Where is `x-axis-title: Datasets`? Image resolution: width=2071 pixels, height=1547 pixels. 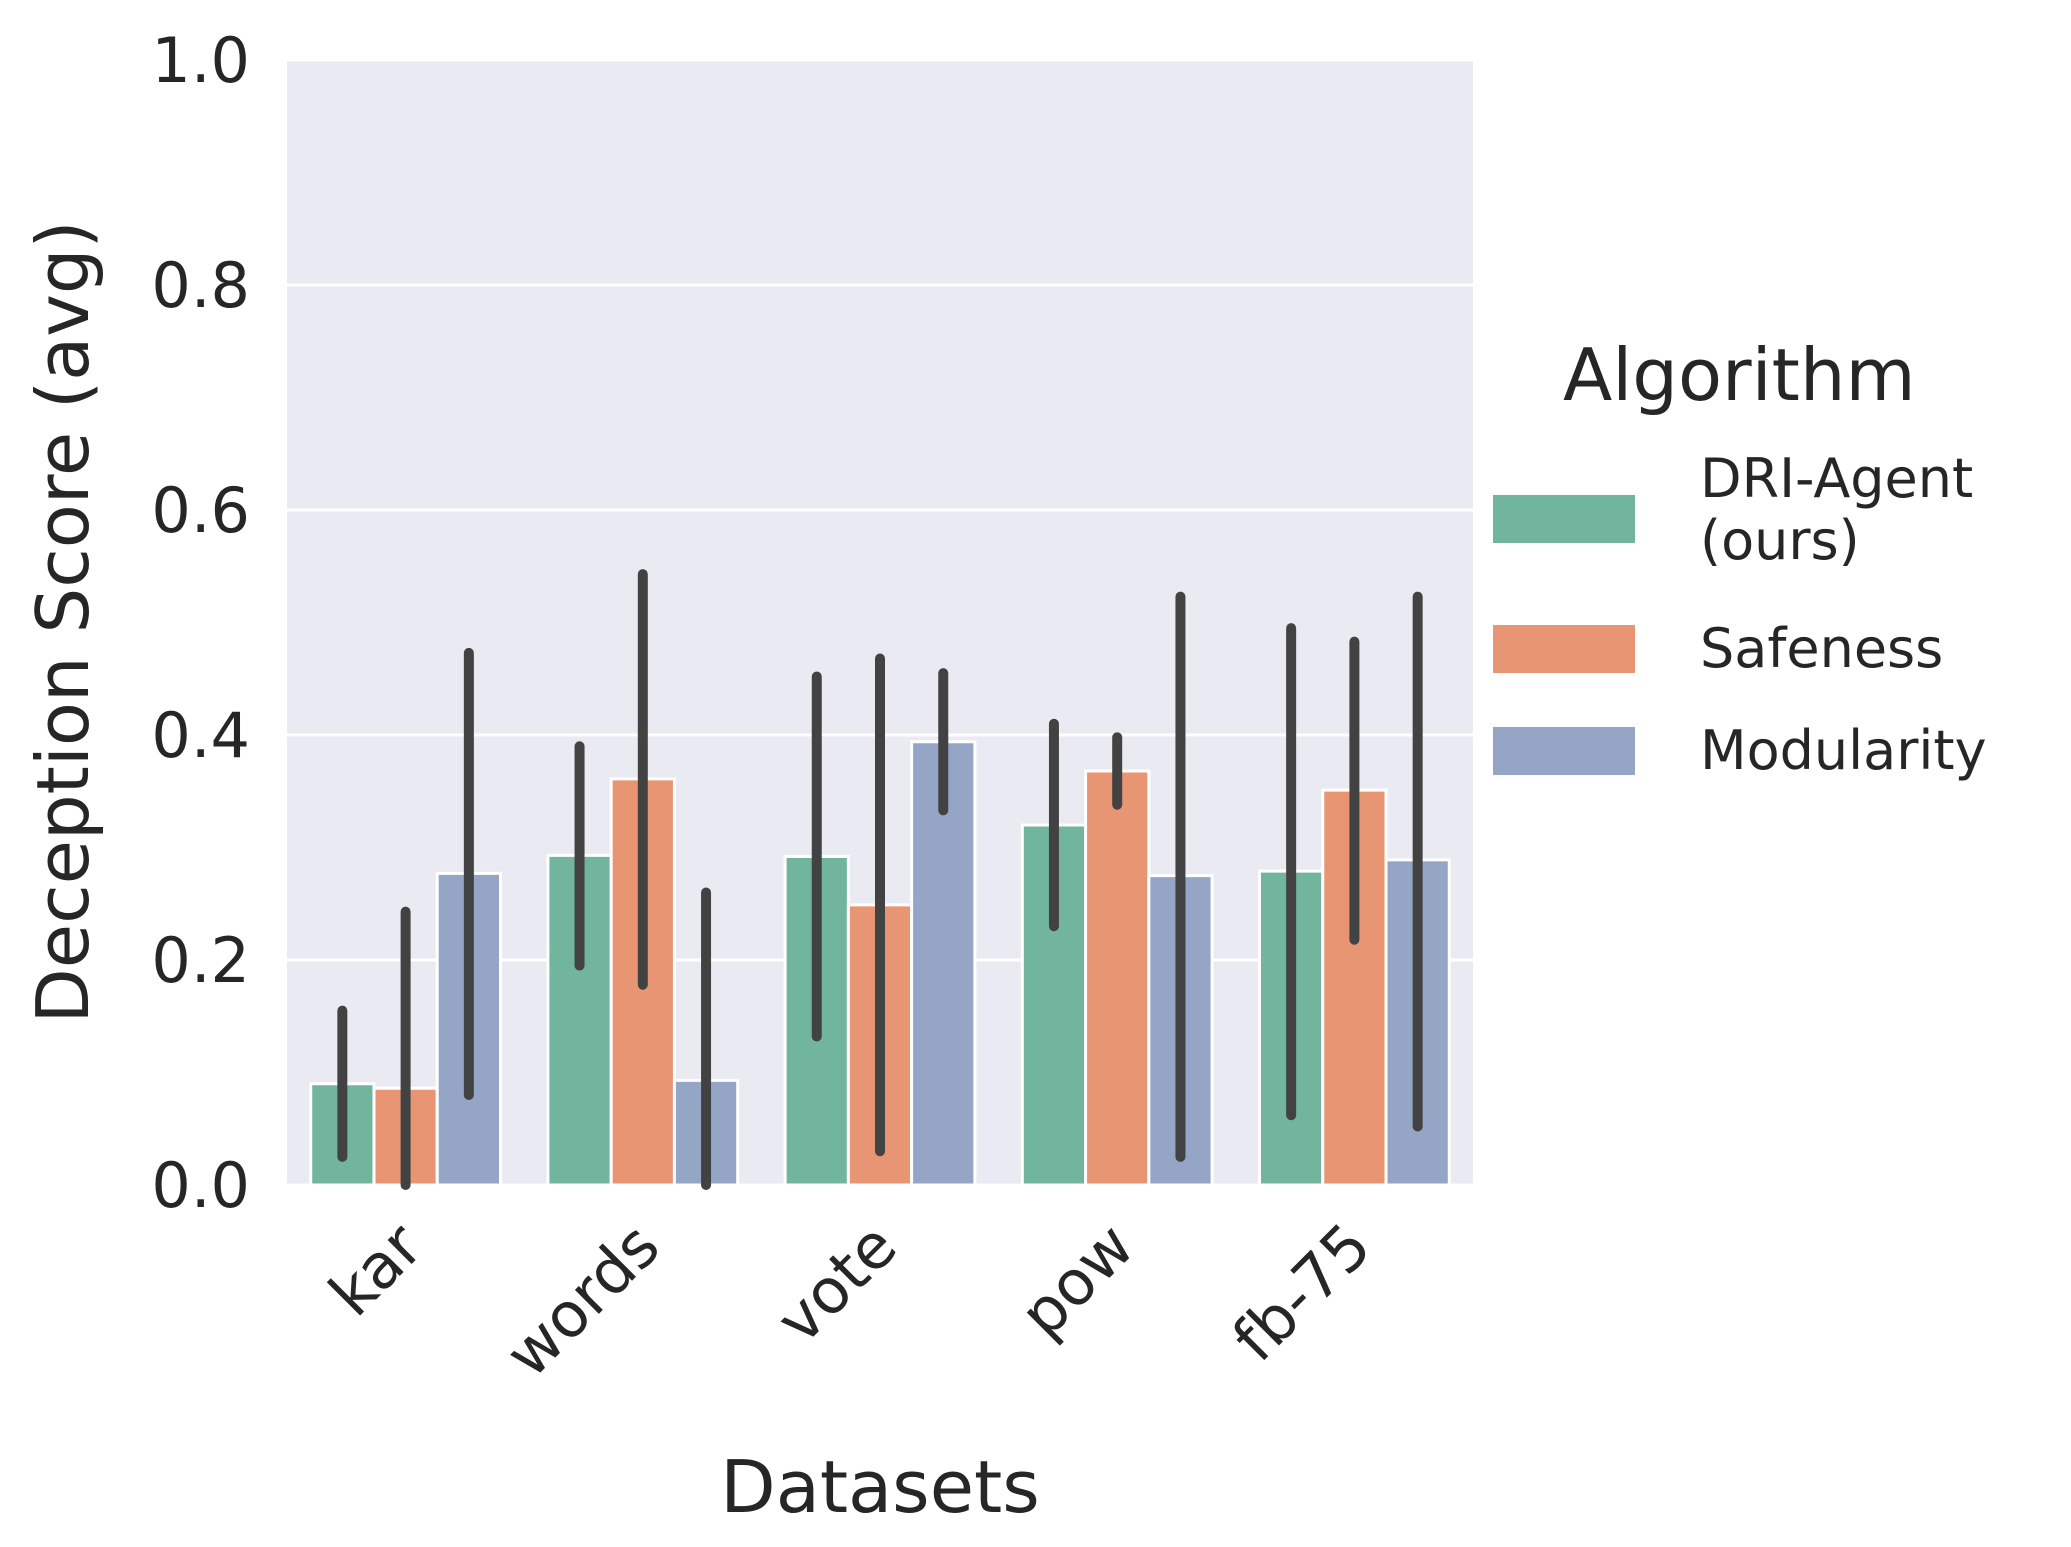 x-axis-title: Datasets is located at coordinates (879, 1487).